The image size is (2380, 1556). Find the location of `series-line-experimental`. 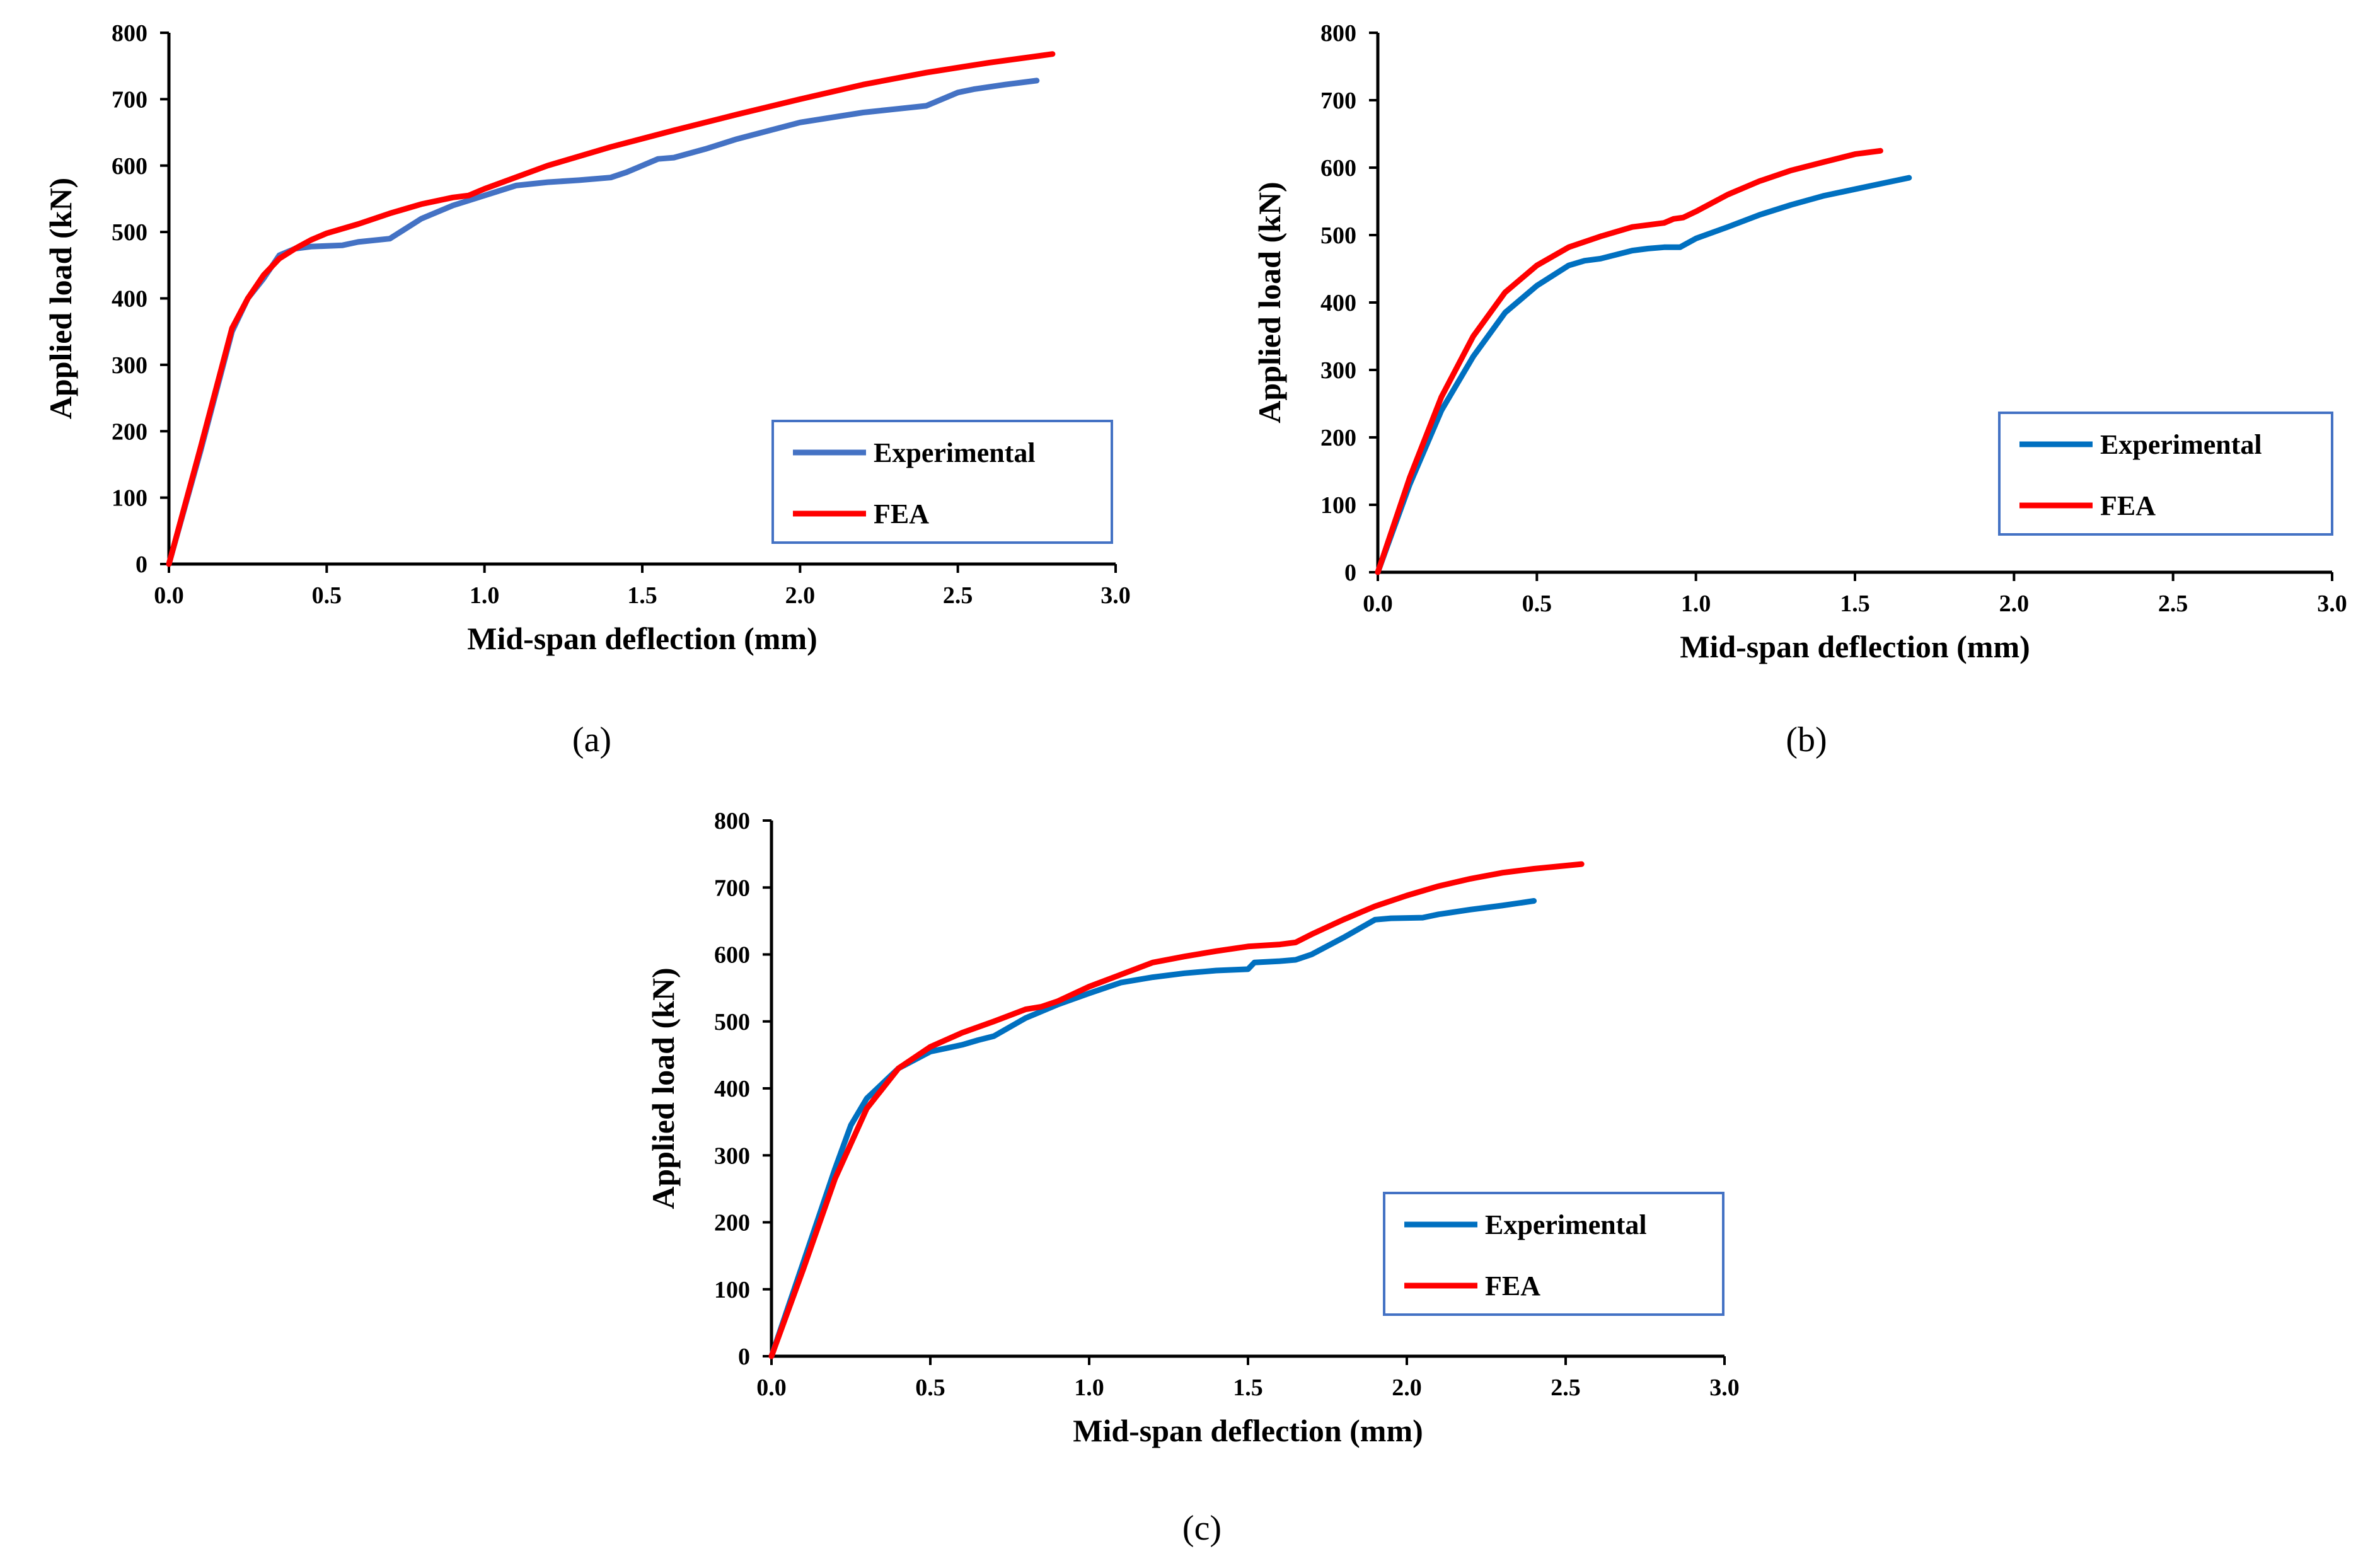

series-line-experimental is located at coordinates (1643, 375).